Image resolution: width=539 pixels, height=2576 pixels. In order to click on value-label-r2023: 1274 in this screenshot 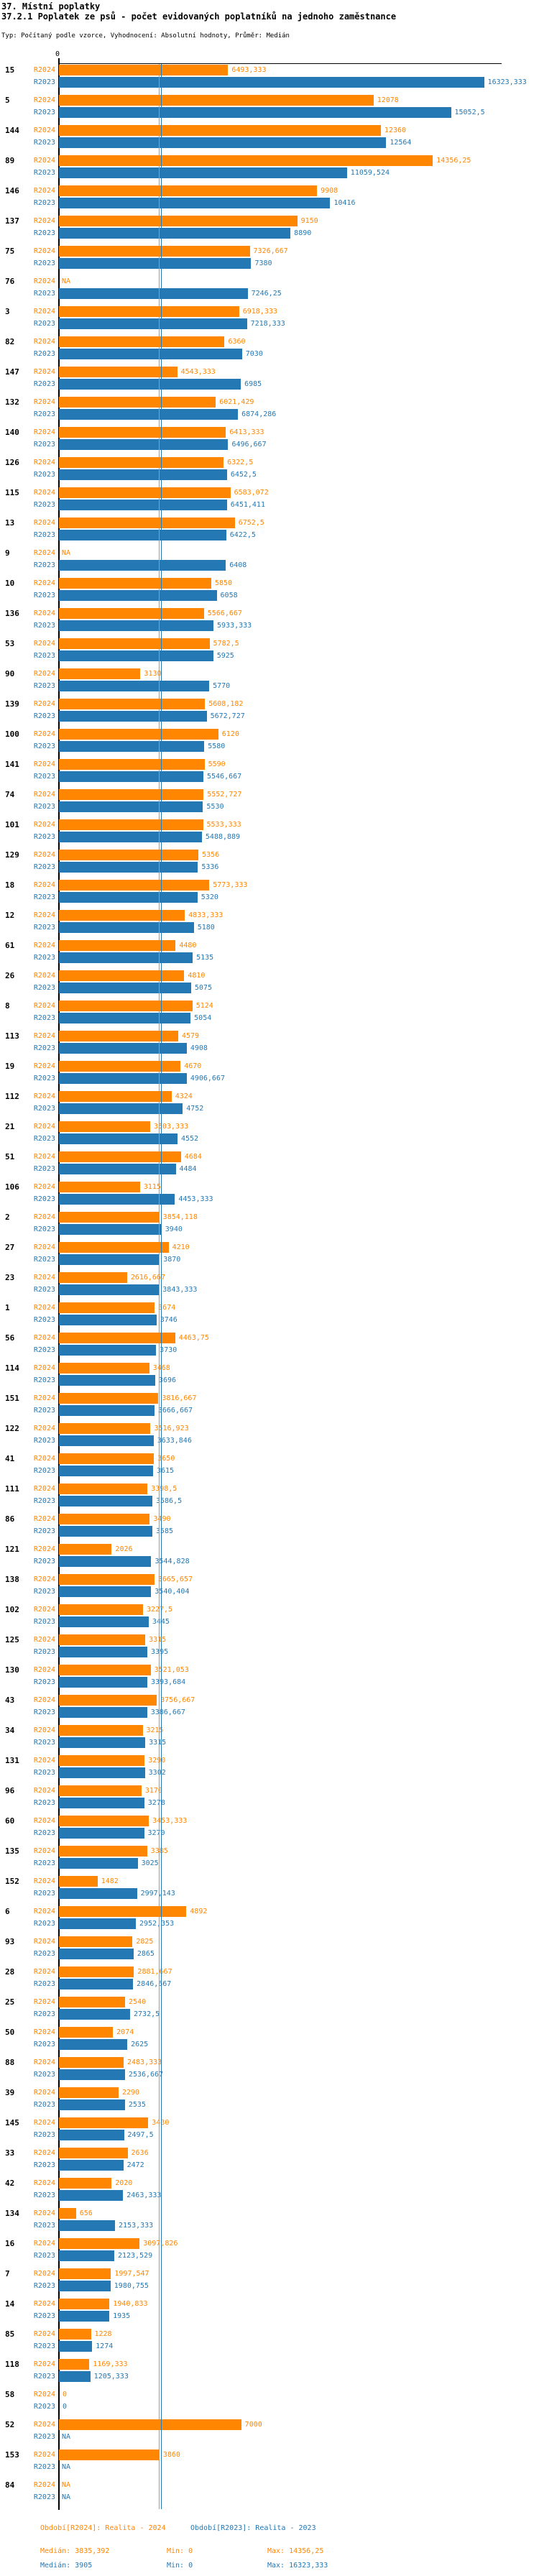, I will do `click(105, 2346)`.